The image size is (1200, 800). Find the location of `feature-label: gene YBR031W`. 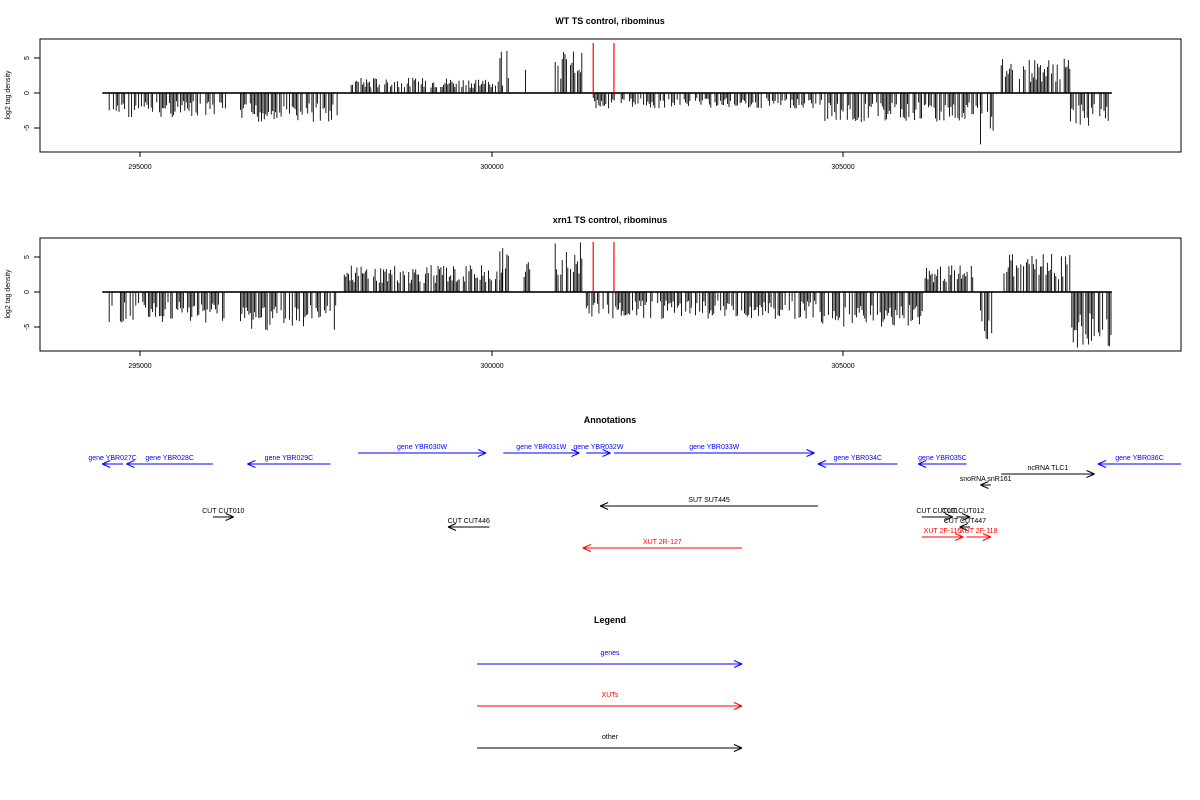

feature-label: gene YBR031W is located at coordinates (541, 447).